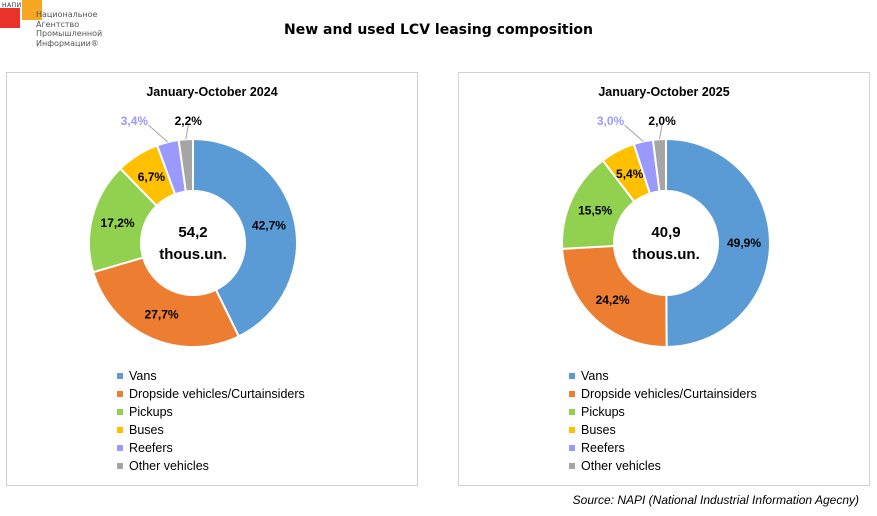 This screenshot has height=516, width=877. I want to click on center-label: 40,9, so click(665, 232).